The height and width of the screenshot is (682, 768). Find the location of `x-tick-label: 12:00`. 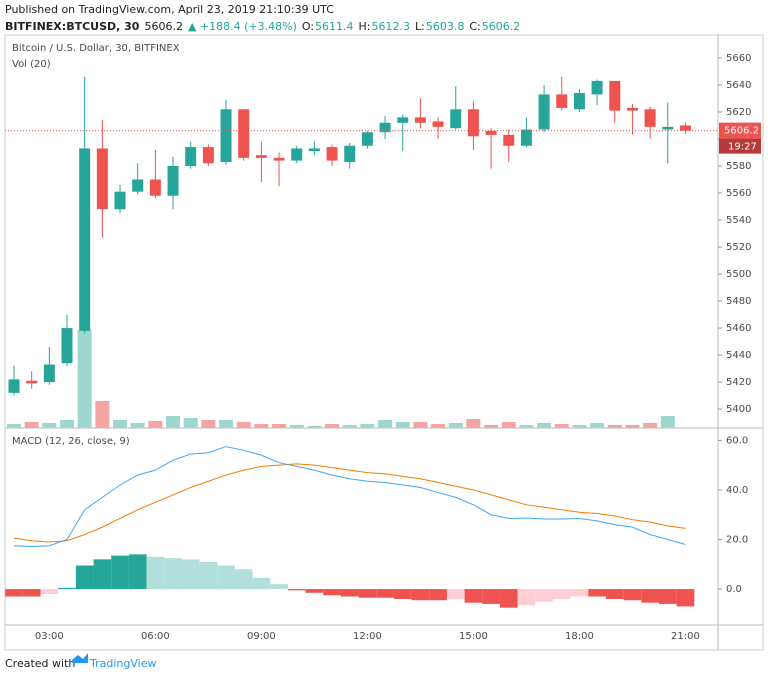

x-tick-label: 12:00 is located at coordinates (367, 636).